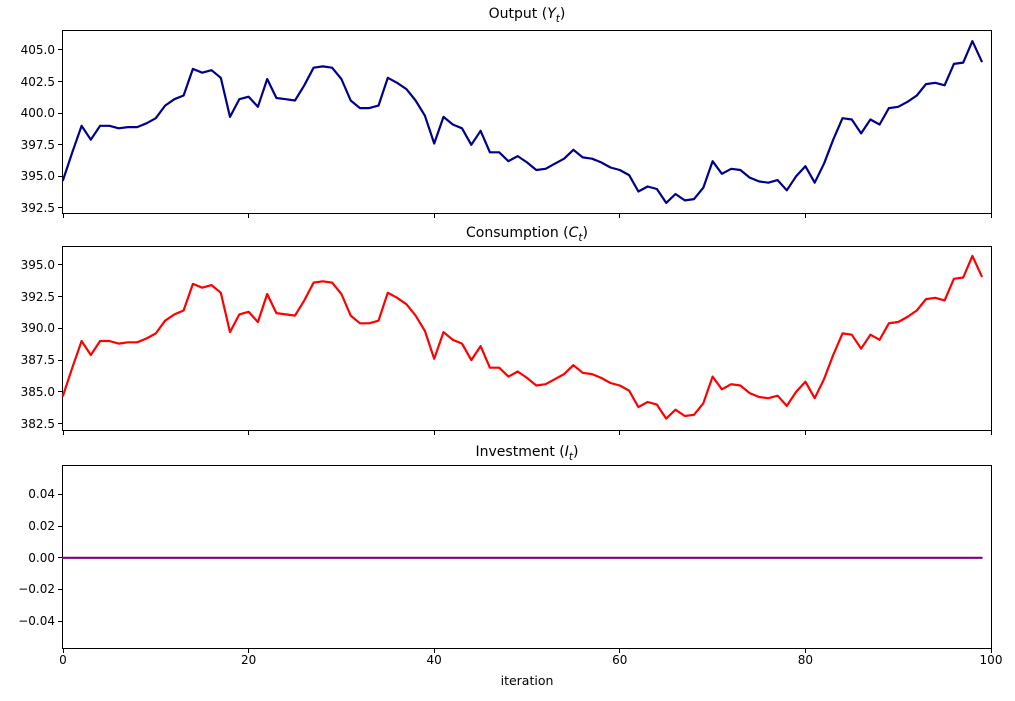  What do you see at coordinates (805, 660) in the screenshot?
I see `x-tick-label: 80` at bounding box center [805, 660].